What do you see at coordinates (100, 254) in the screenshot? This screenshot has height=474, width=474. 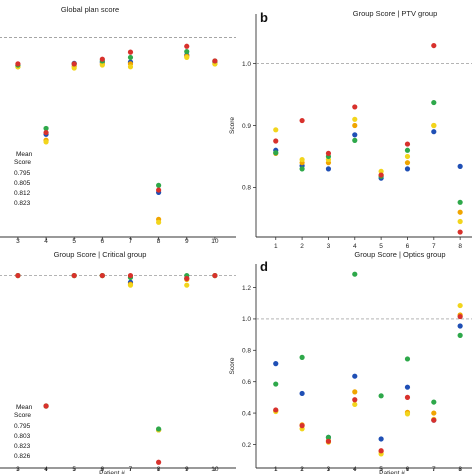 I see `chart-title: Group Score | Critical group` at bounding box center [100, 254].